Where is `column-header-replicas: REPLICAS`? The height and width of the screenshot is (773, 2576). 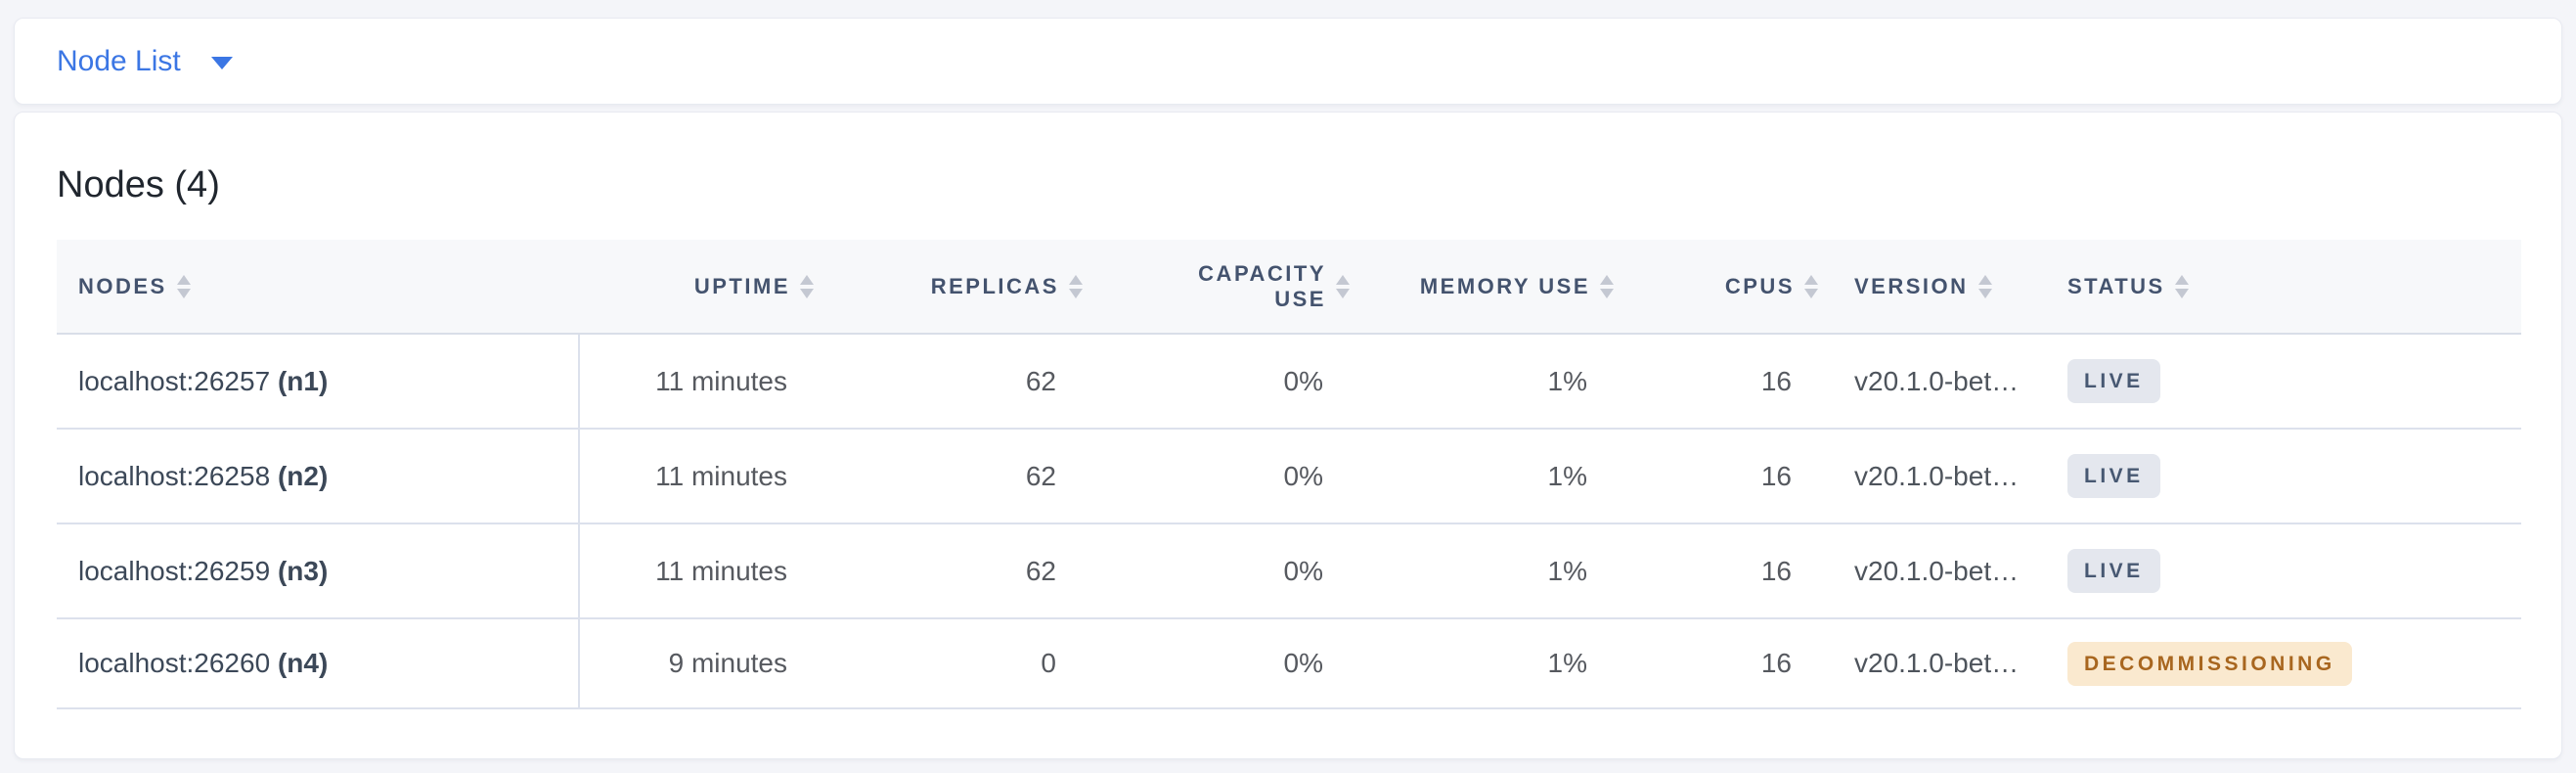 column-header-replicas: REPLICAS is located at coordinates (948, 287).